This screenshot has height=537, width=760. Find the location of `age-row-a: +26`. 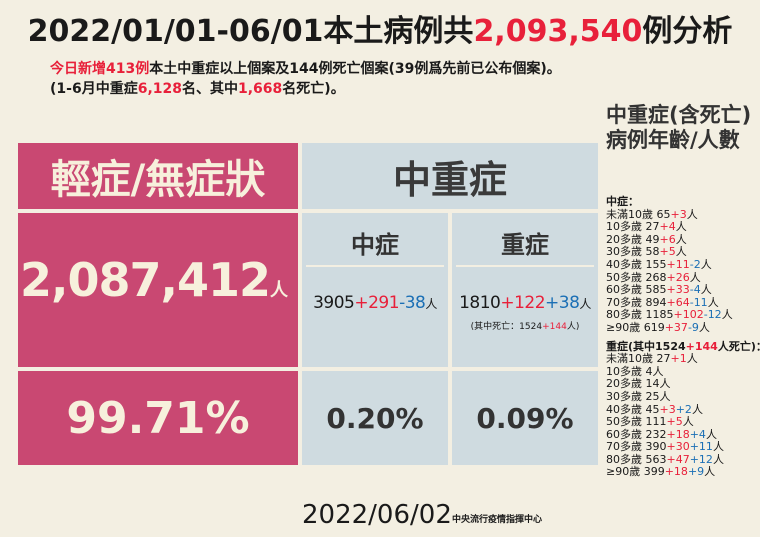

age-row-a: +26 is located at coordinates (678, 277).